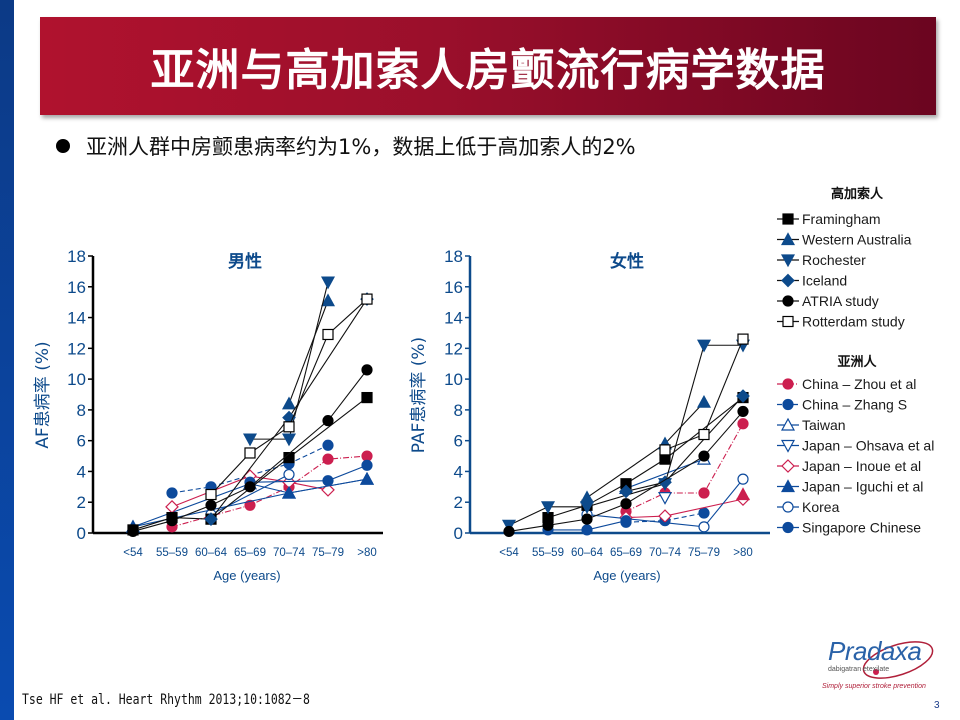 This screenshot has width=960, height=720. I want to click on series-japan-ohsava-et-al, so click(665, 498).